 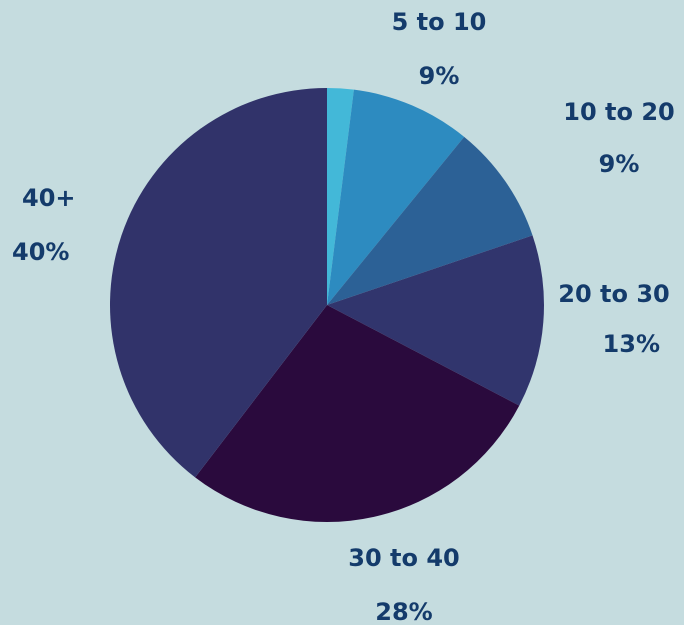 I want to click on slice-category-20-to-30: 20 to 30, so click(x=614, y=294).